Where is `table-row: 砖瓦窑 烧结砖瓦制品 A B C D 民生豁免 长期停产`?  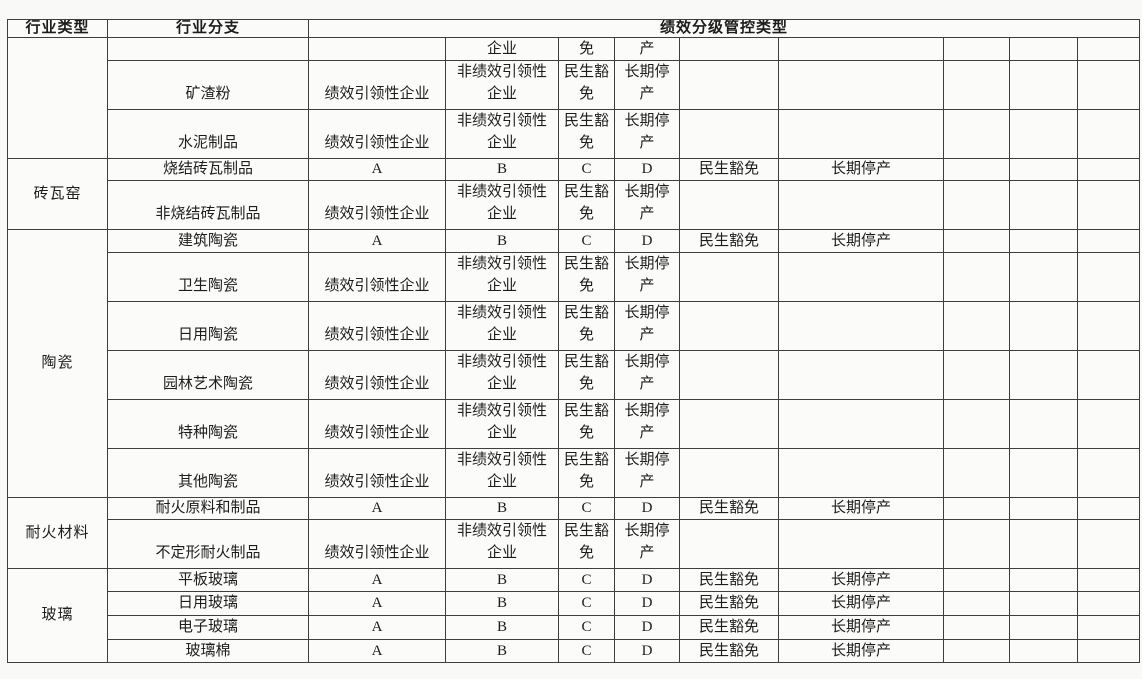
table-row: 砖瓦窑 烧结砖瓦制品 A B C D 民生豁免 长期停产 is located at coordinates (574, 194).